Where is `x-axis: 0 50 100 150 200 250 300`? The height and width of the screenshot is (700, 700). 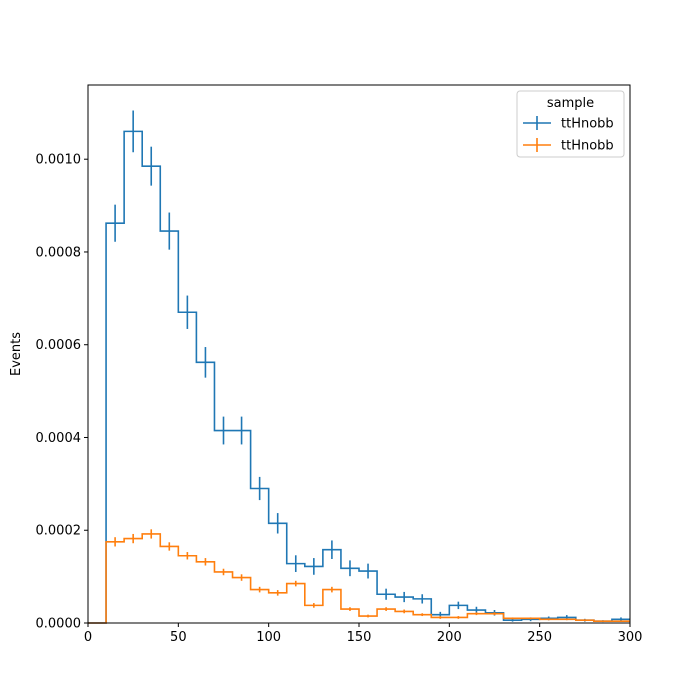 x-axis: 0 50 100 150 200 250 300 is located at coordinates (363, 634).